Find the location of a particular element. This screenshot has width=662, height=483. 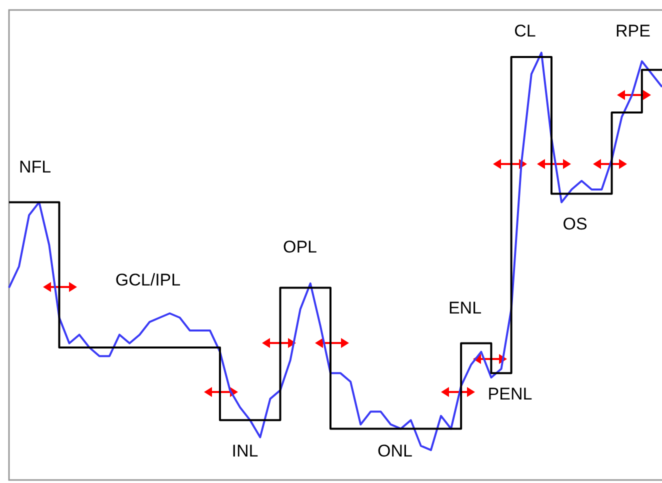

annotation: INL is located at coordinates (245, 450).